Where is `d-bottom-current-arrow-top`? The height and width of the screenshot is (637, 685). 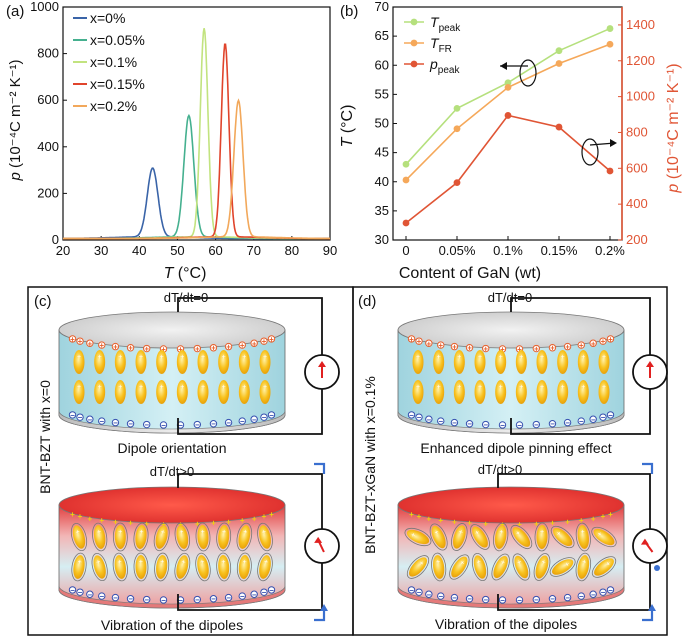 d-bottom-current-arrow-top is located at coordinates (648, 468).